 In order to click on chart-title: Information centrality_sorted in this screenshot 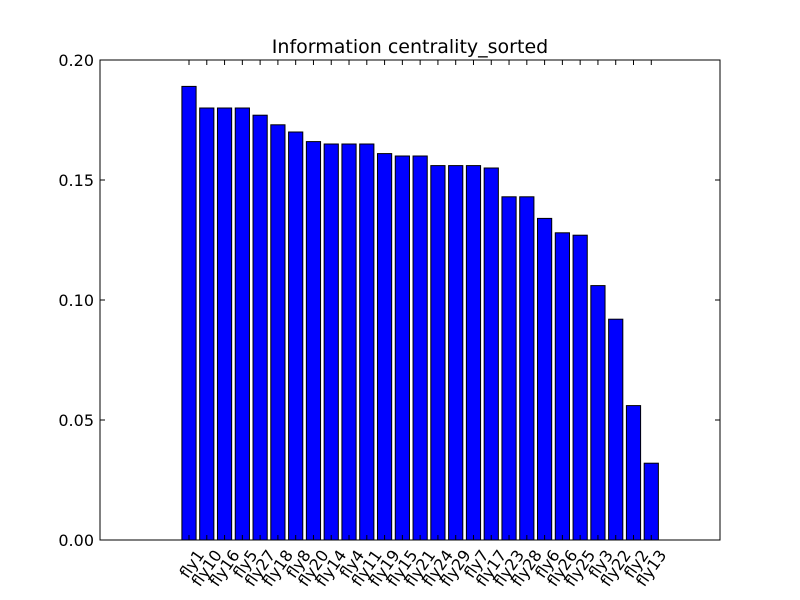, I will do `click(410, 47)`.